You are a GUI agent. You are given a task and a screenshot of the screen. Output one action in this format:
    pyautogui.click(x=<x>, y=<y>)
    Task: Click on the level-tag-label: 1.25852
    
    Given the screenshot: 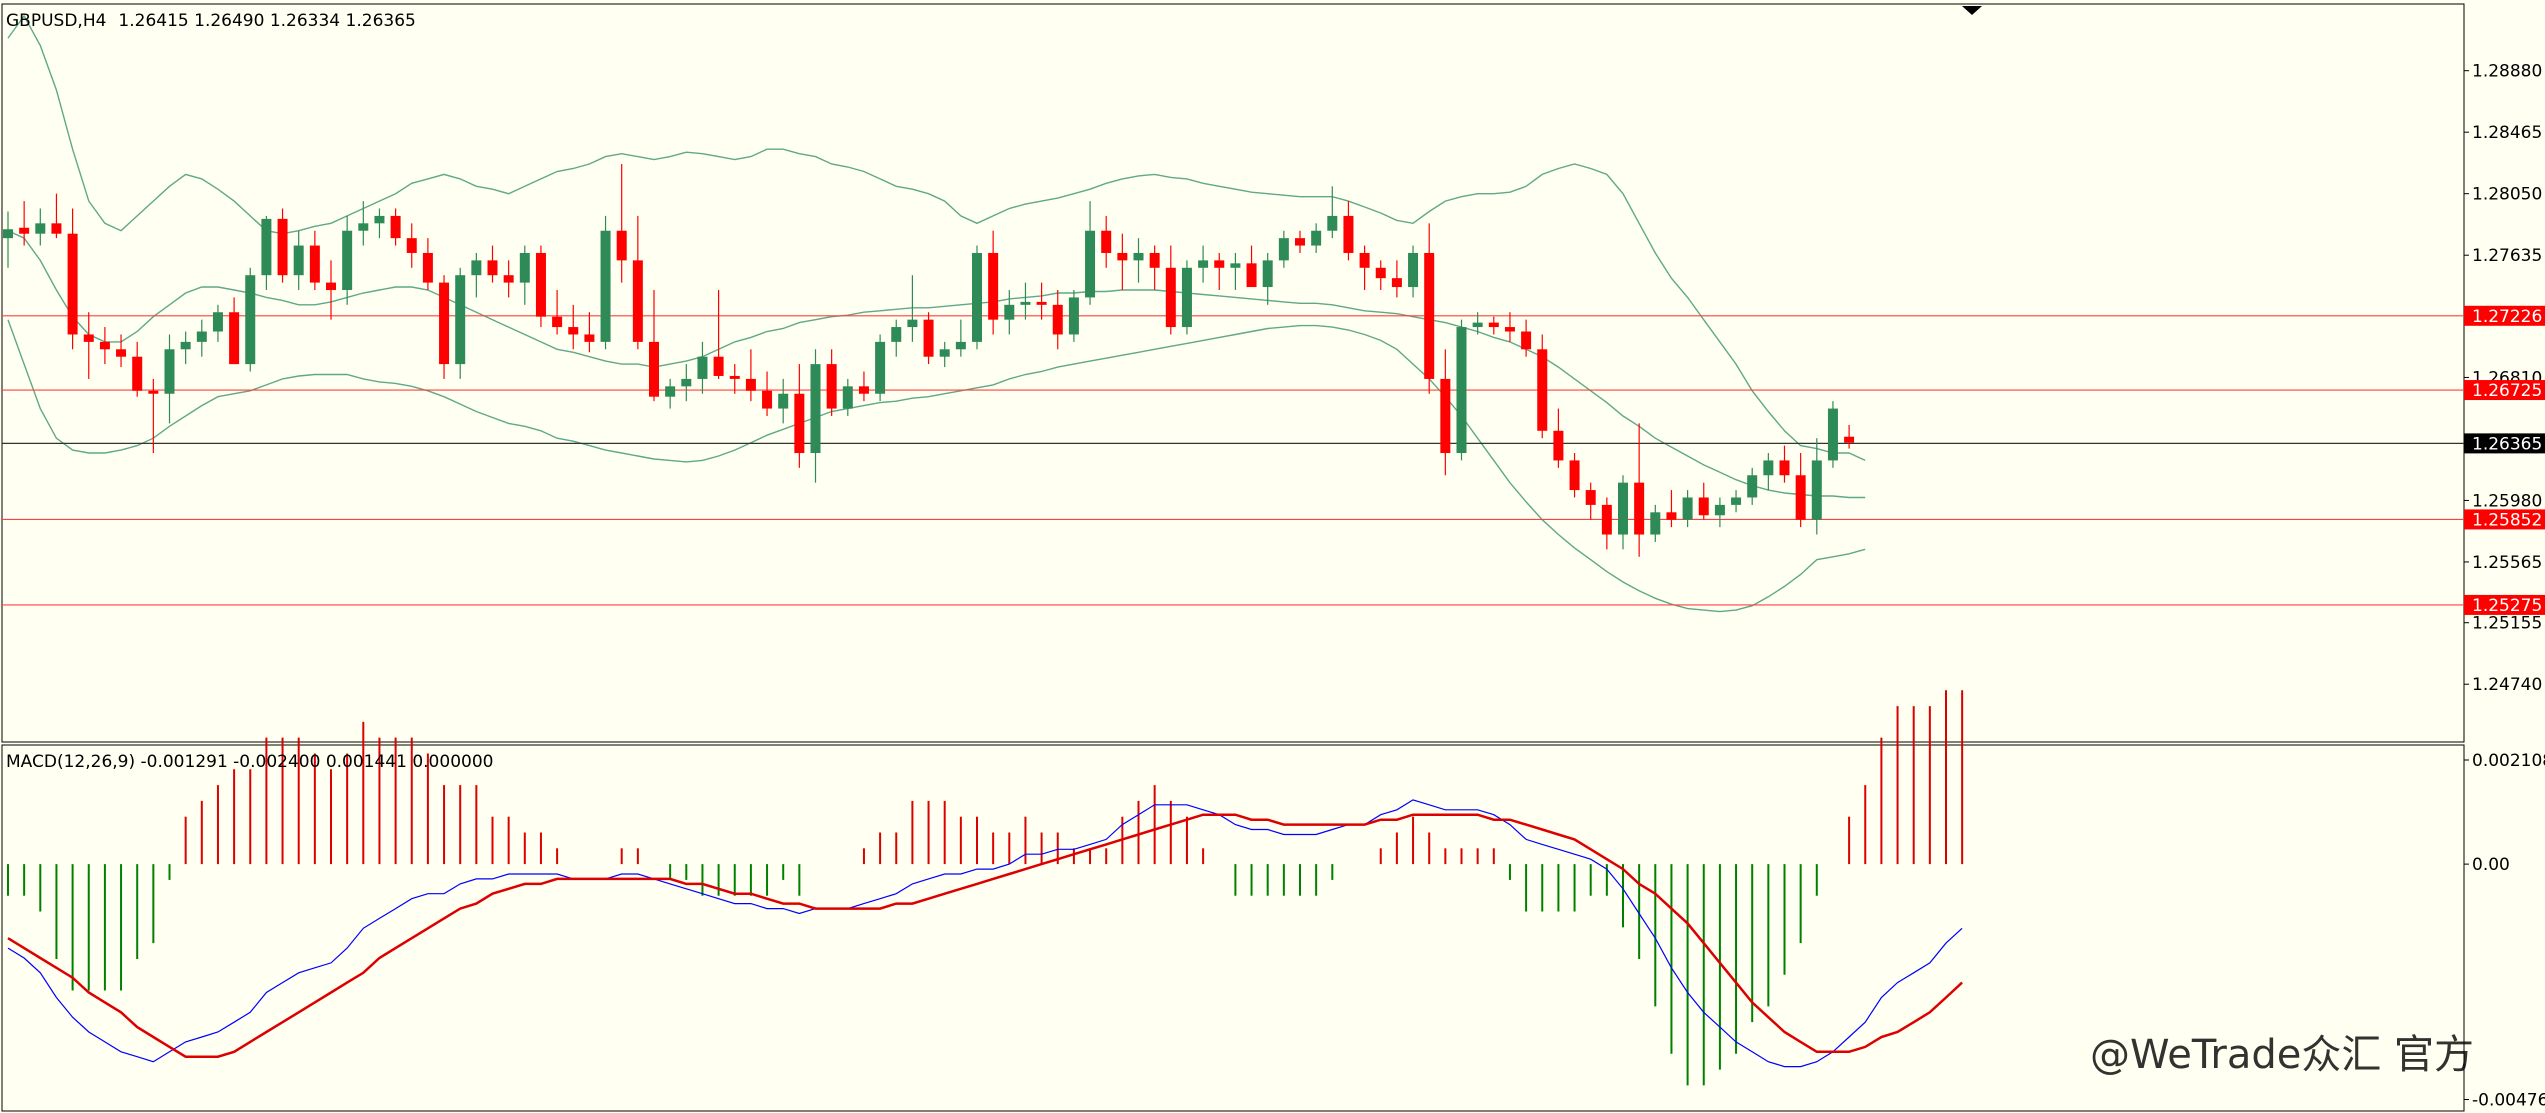 What is the action you would take?
    pyautogui.click(x=2507, y=520)
    